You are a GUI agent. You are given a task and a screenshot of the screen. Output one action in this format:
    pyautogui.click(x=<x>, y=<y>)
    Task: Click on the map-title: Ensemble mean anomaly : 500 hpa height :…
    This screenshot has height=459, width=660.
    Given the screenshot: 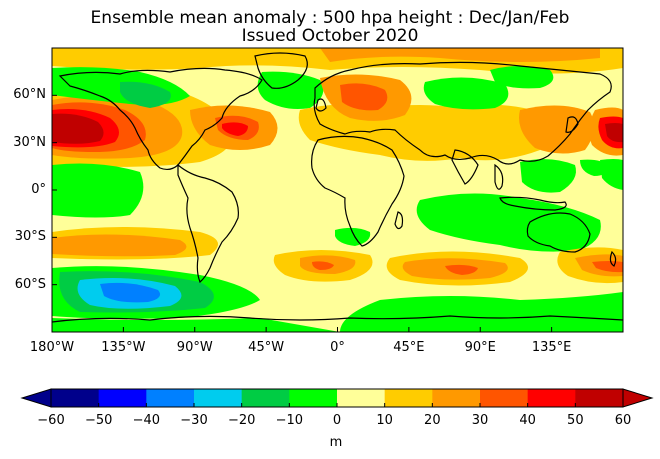 What is the action you would take?
    pyautogui.click(x=330, y=18)
    